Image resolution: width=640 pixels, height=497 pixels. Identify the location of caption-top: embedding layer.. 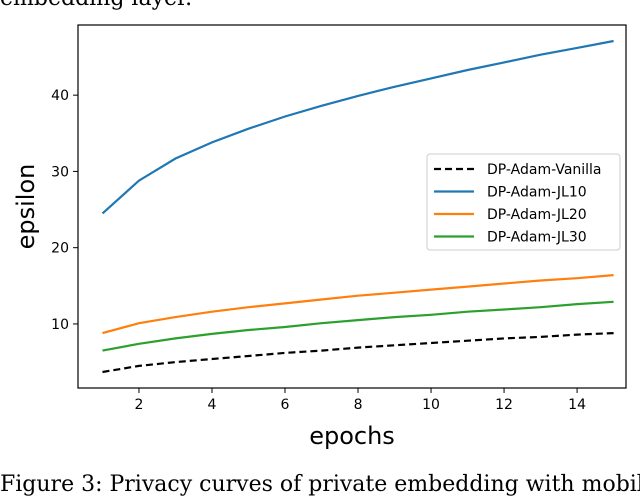
(96, 5).